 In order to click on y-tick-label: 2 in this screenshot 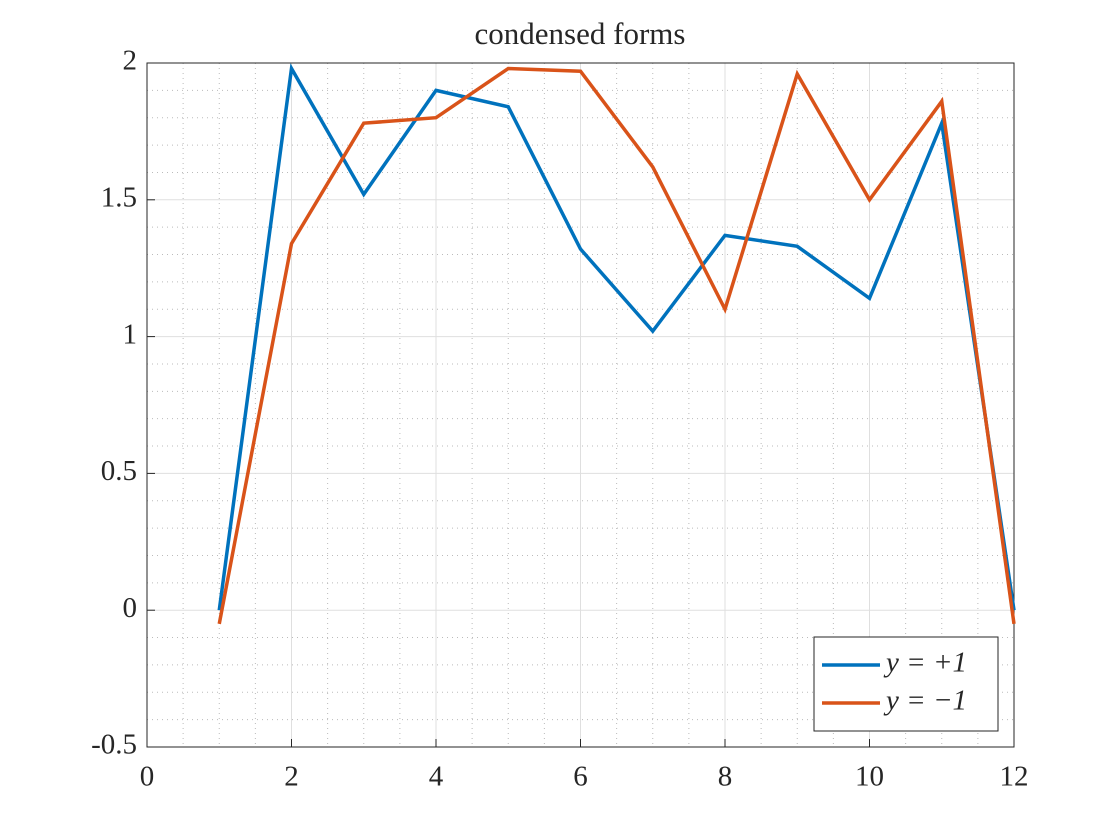, I will do `click(130, 61)`.